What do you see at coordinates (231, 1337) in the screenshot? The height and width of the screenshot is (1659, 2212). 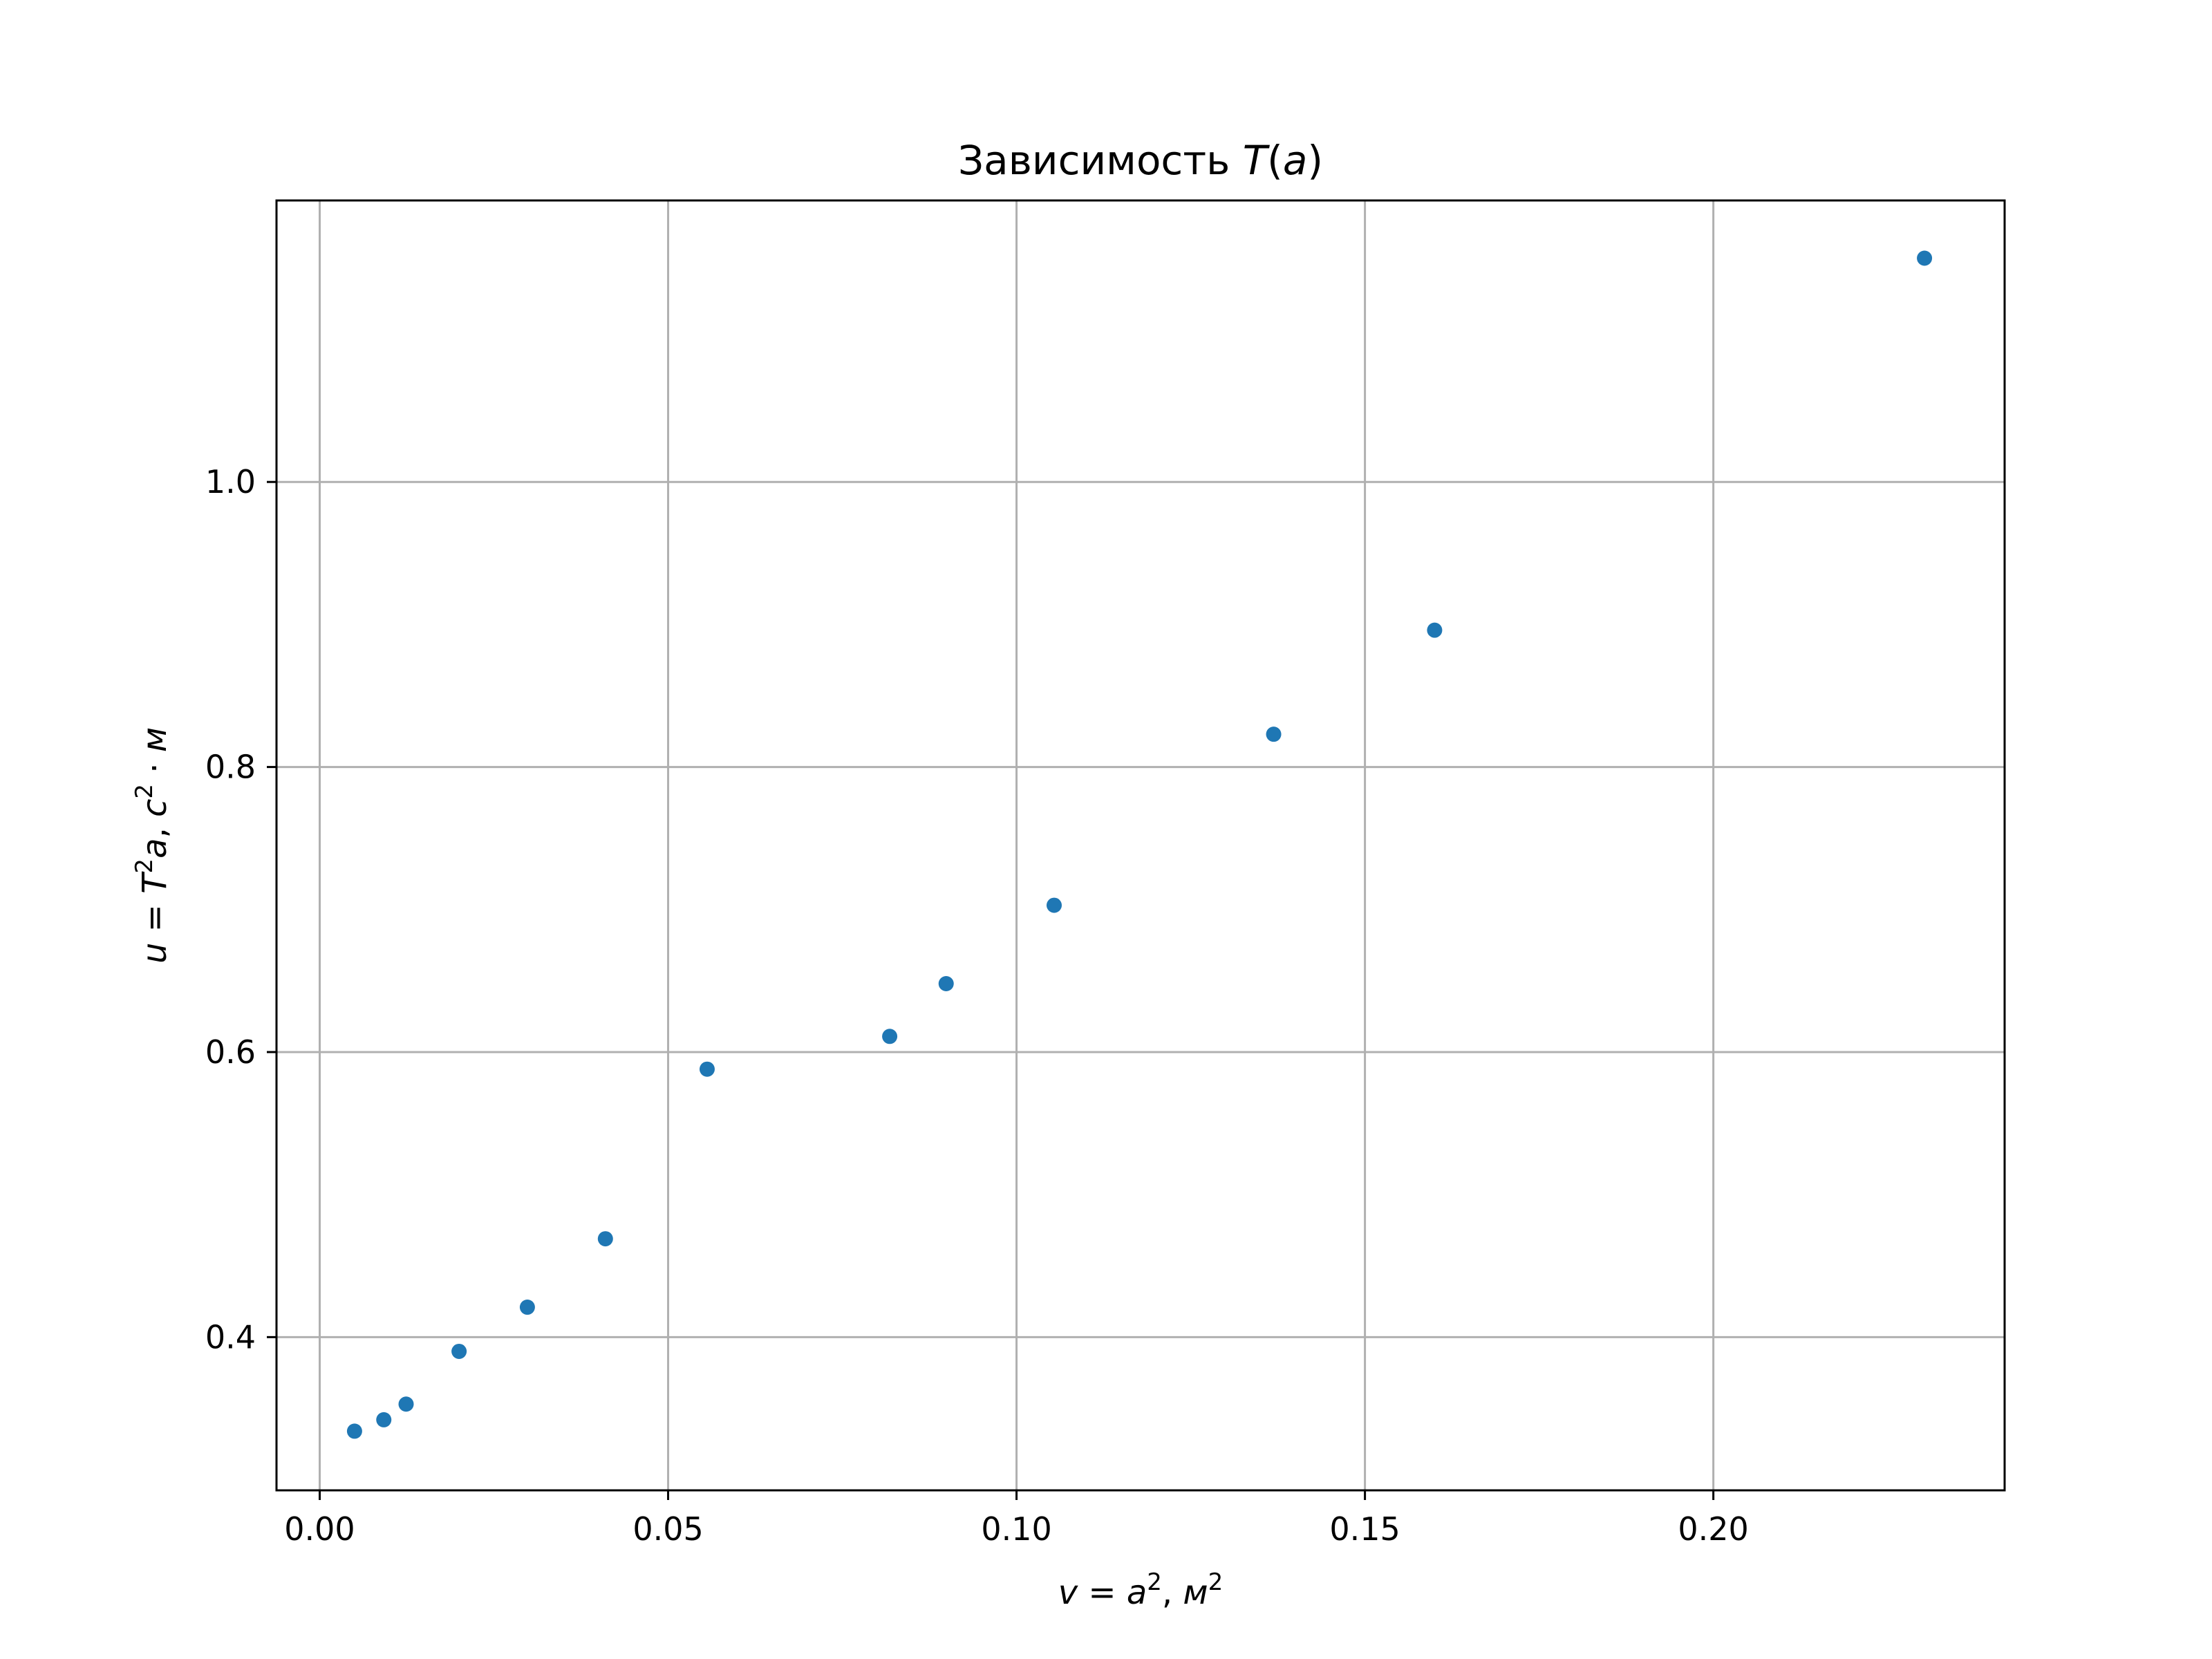 I see `y-tick-label: 0.4` at bounding box center [231, 1337].